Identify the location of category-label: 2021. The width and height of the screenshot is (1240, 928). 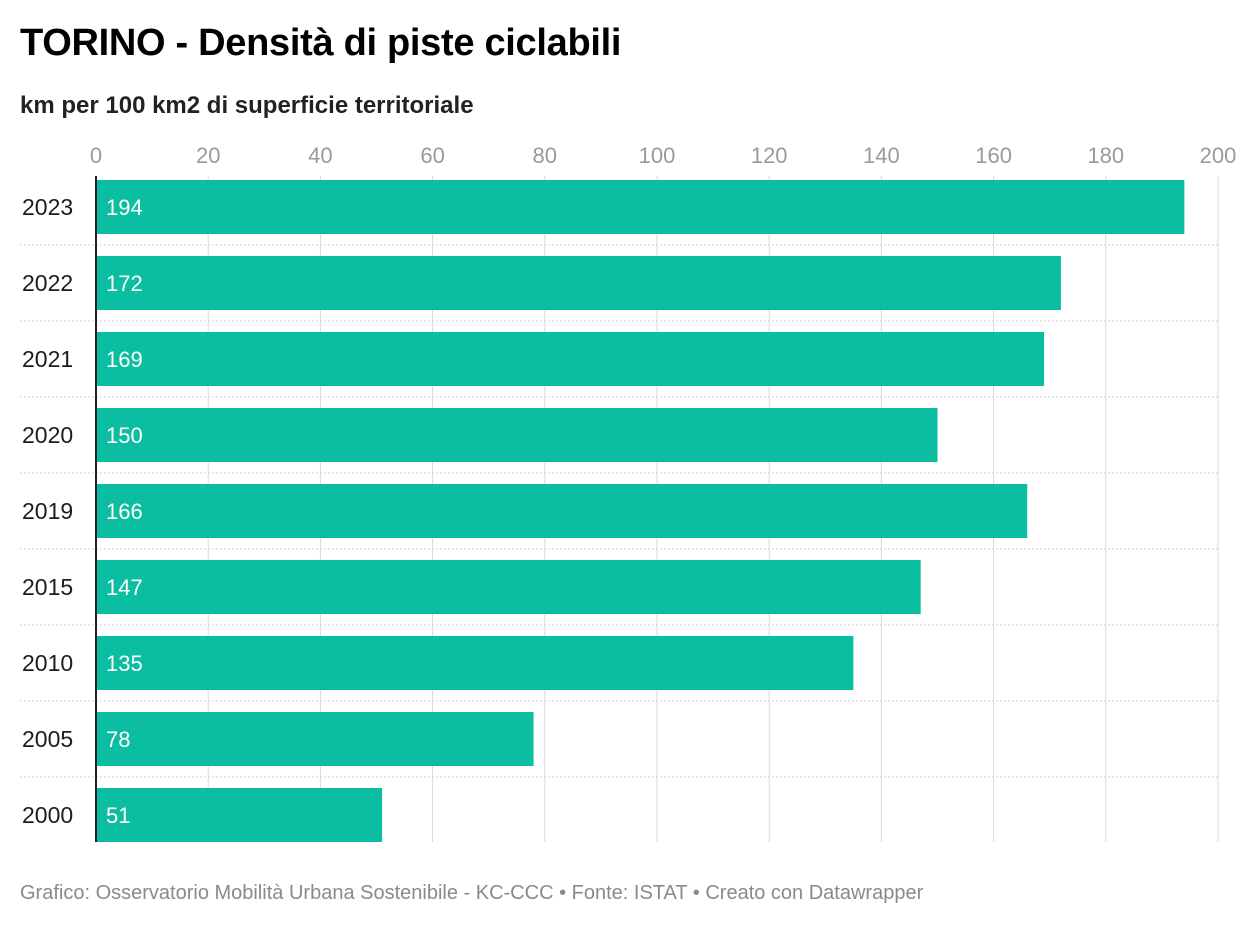
(47, 359).